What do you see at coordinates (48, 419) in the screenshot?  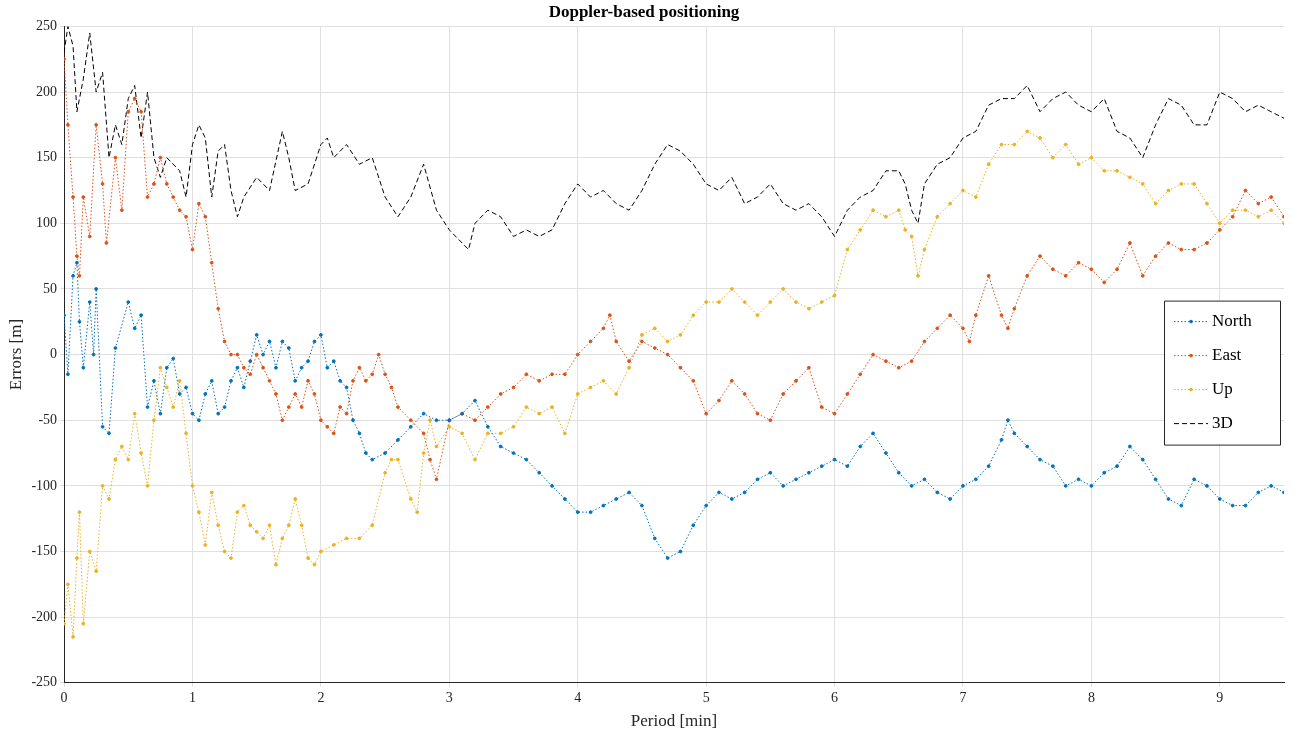 I see `y-tick-label: -50` at bounding box center [48, 419].